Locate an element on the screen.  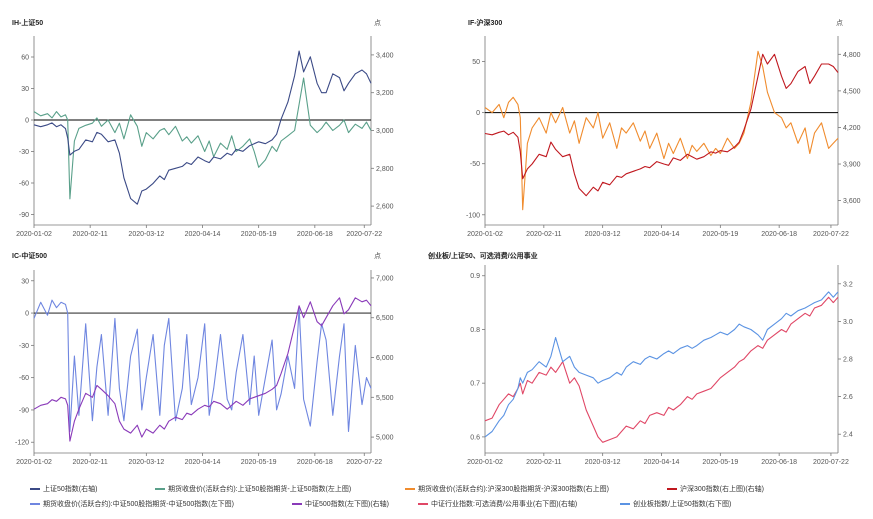
legend-item-zz500: 中证500指数(左下图)(右轴) is located at coordinates (340, 504).